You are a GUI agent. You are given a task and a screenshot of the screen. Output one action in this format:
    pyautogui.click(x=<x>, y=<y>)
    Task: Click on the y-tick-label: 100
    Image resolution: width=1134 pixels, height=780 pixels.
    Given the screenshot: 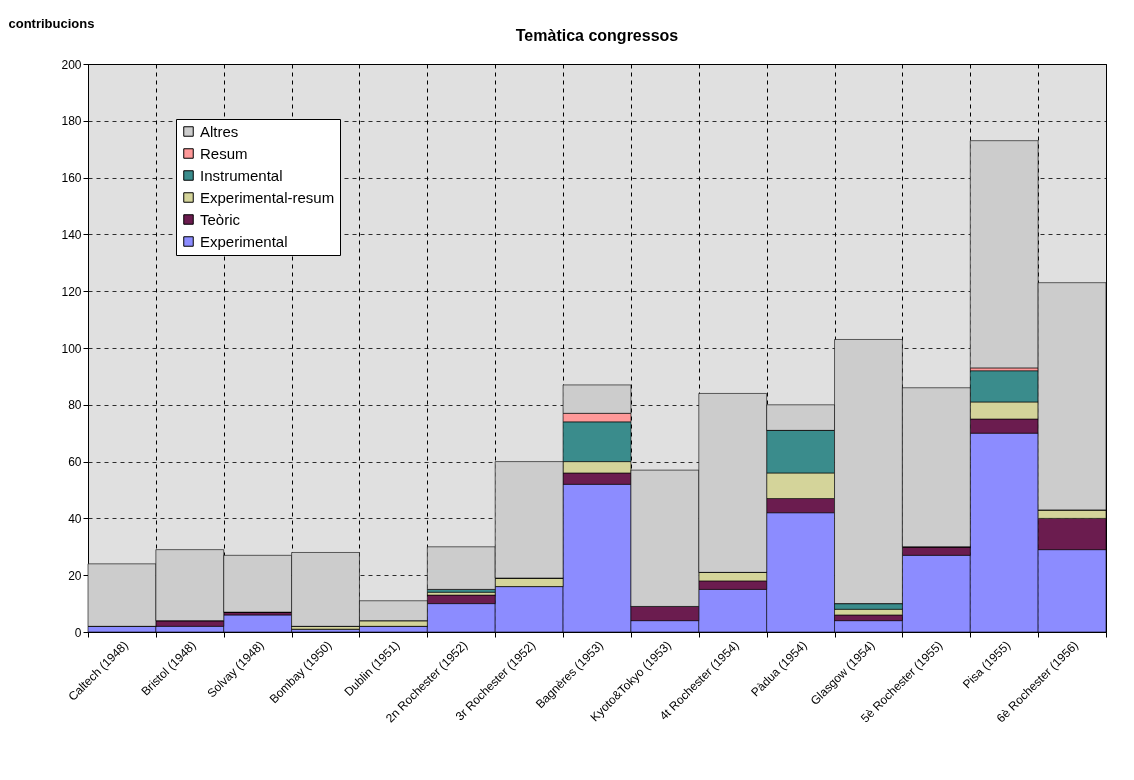 What is the action you would take?
    pyautogui.click(x=71, y=348)
    